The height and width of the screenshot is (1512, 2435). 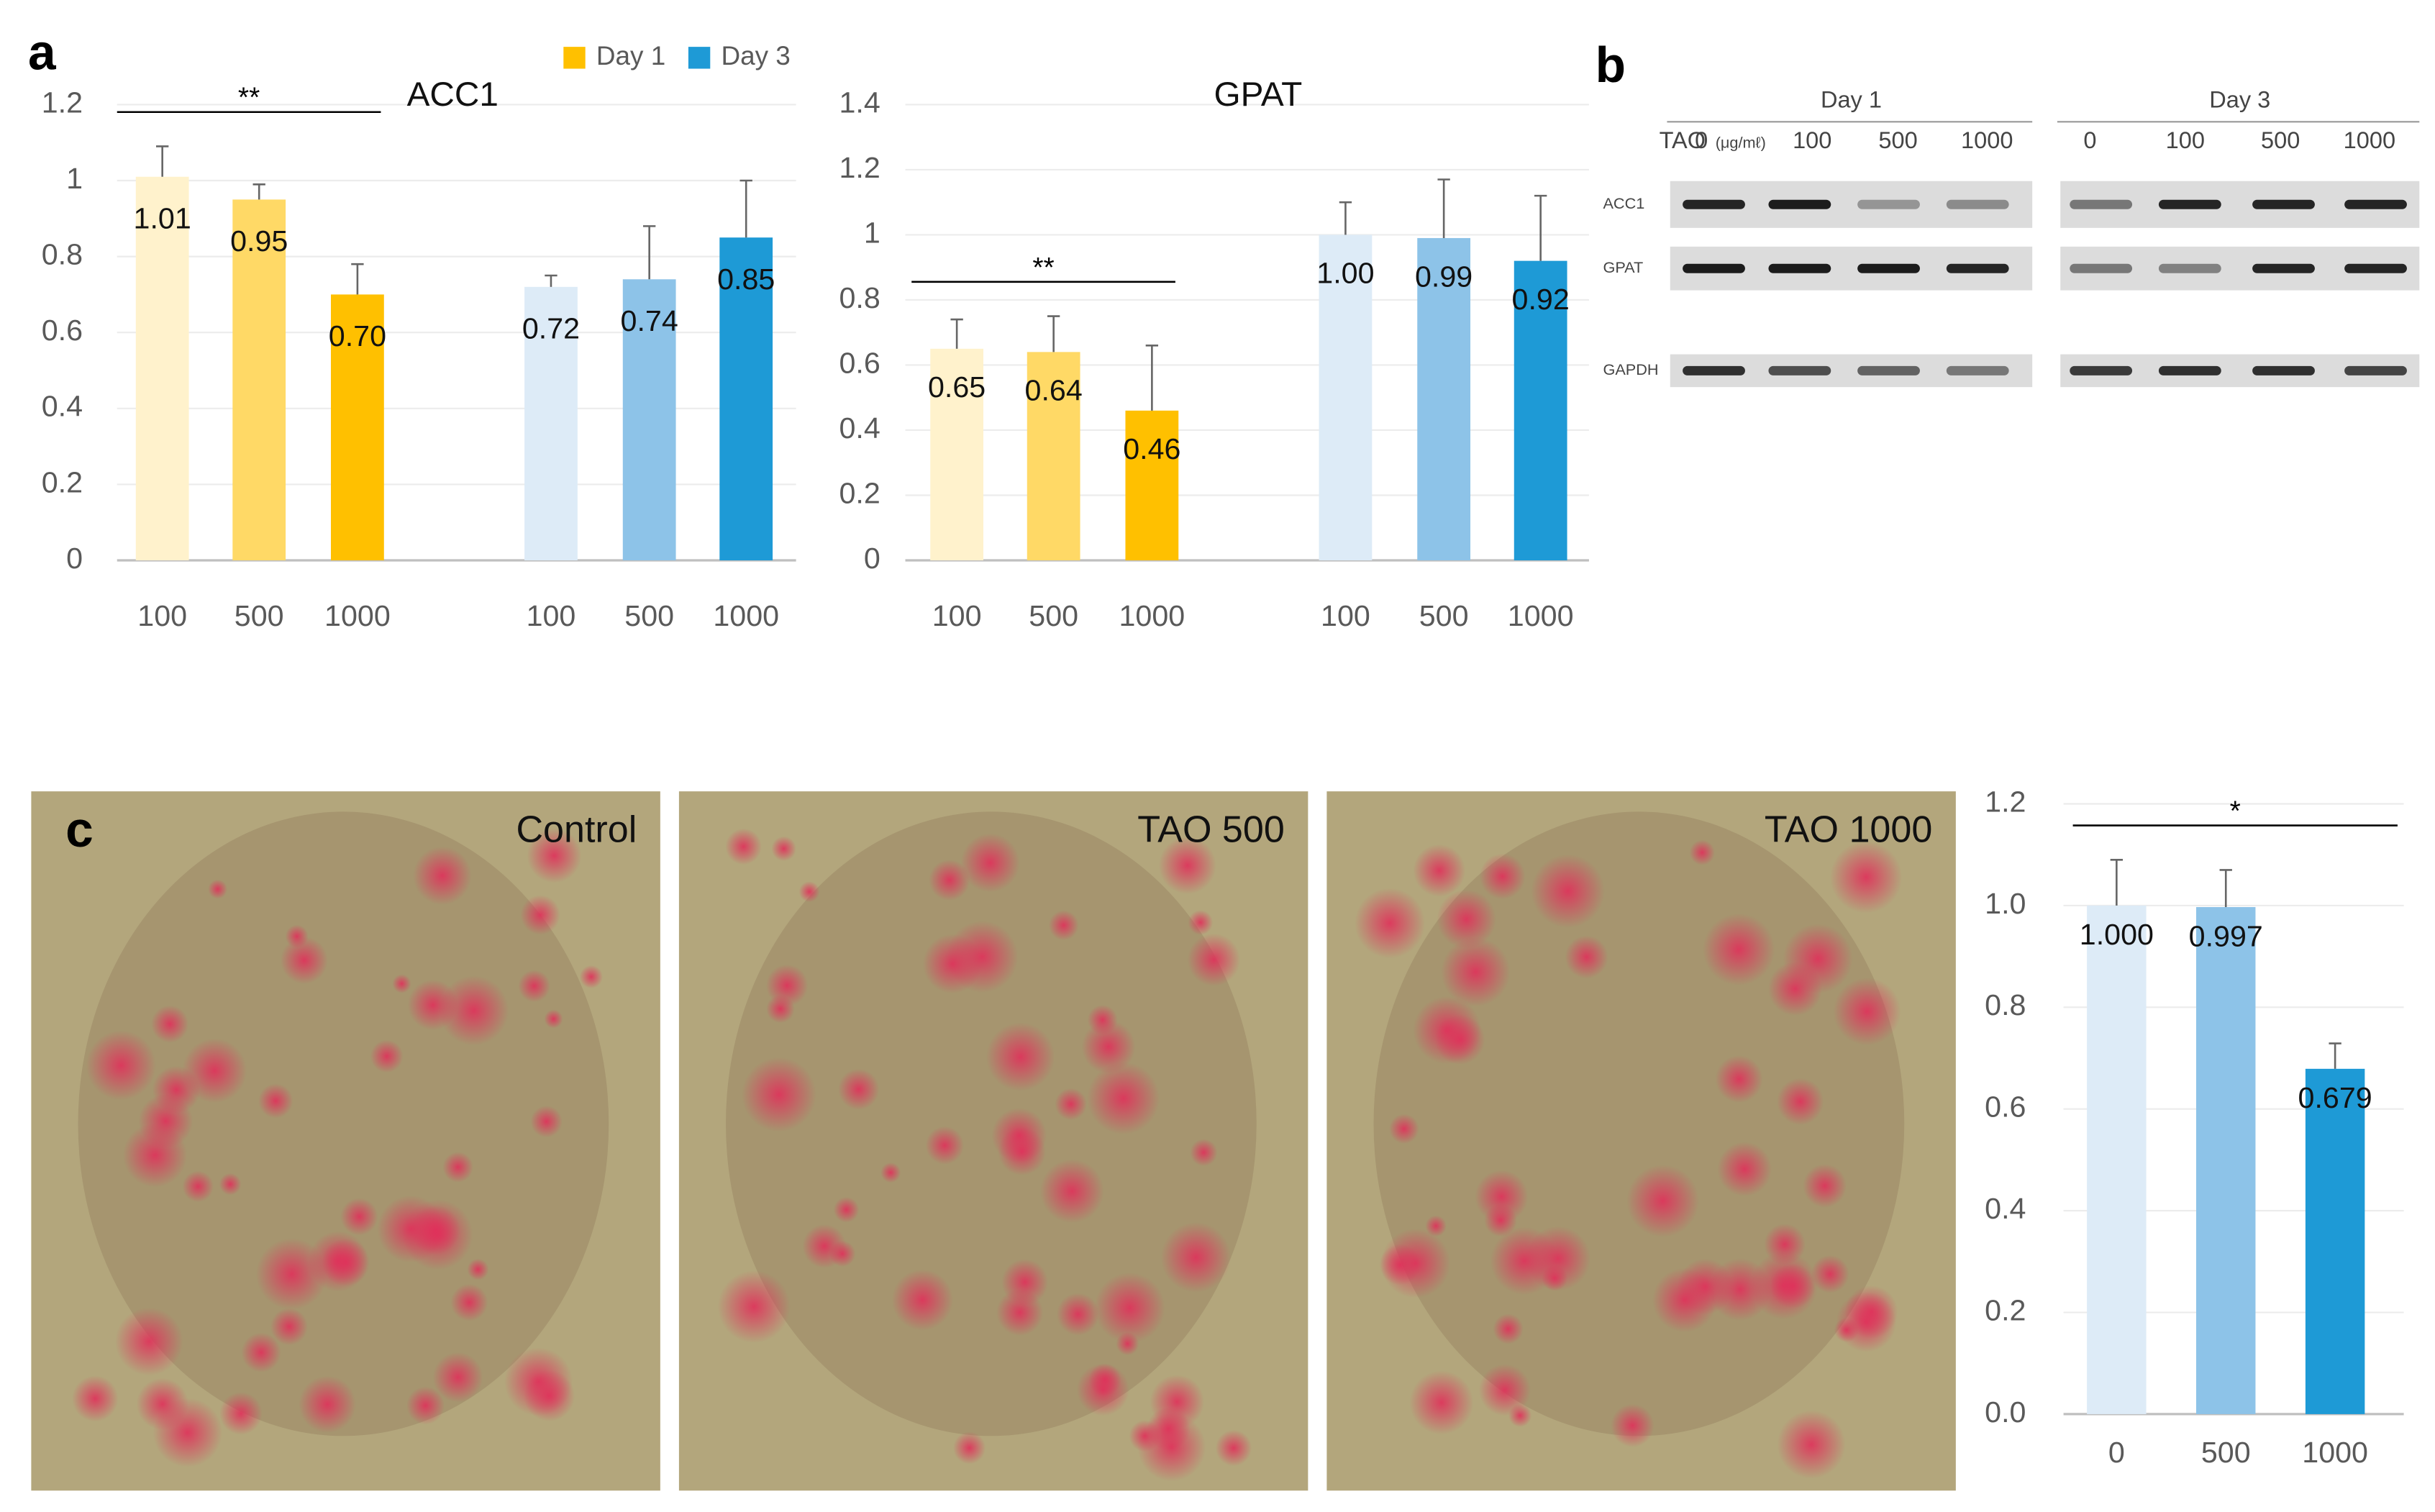 What do you see at coordinates (1345, 273) in the screenshot?
I see `value-label: 1.00` at bounding box center [1345, 273].